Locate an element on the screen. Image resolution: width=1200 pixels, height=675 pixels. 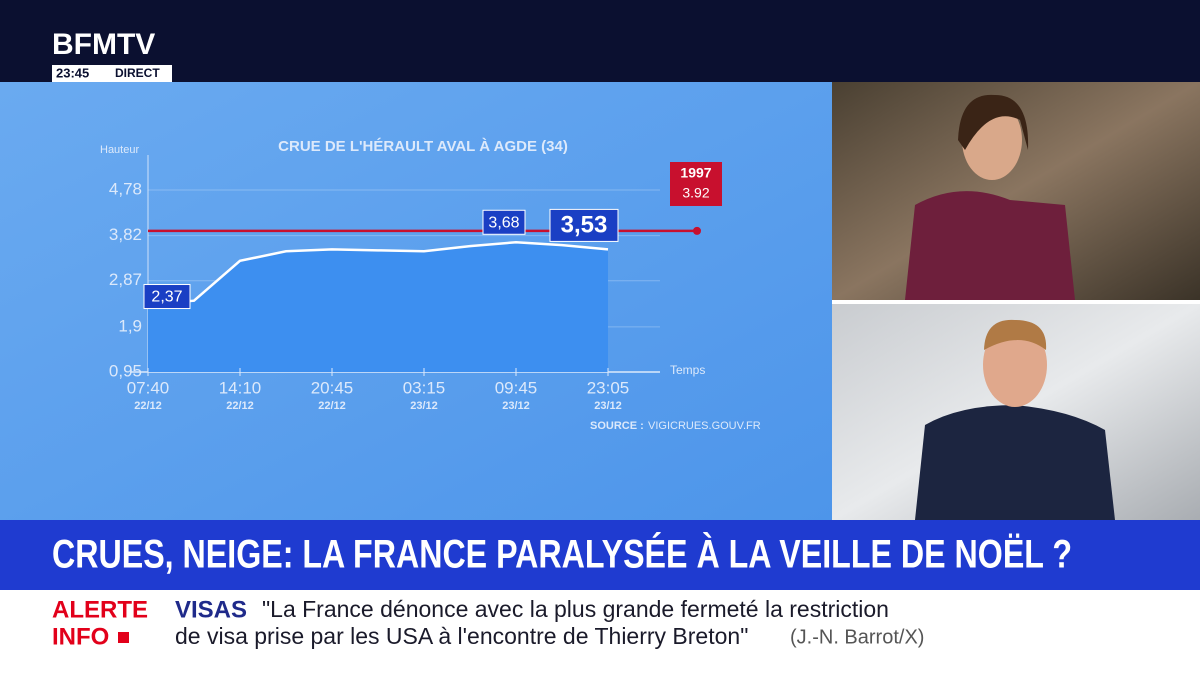
value-label: 3,68 is located at coordinates (503, 222).